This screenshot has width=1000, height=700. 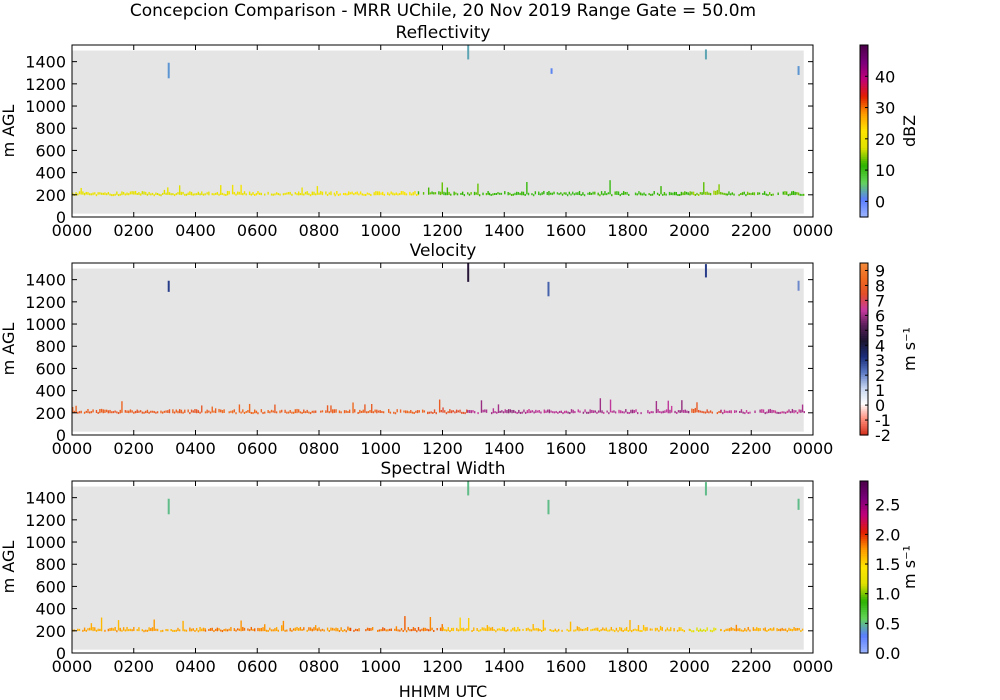 I want to click on colorbar-frame, so click(x=864, y=131).